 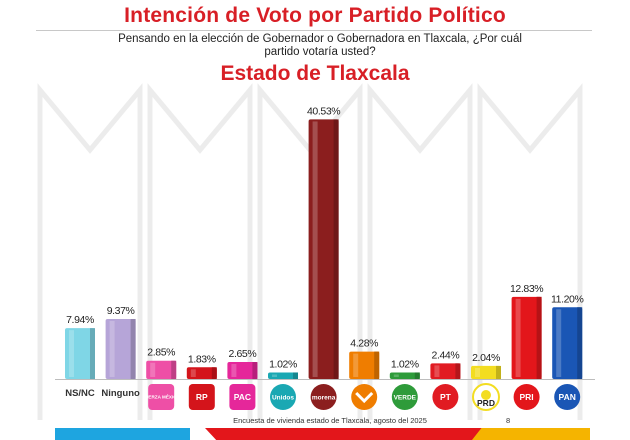 I want to click on morena-logo, so click(x=323, y=397).